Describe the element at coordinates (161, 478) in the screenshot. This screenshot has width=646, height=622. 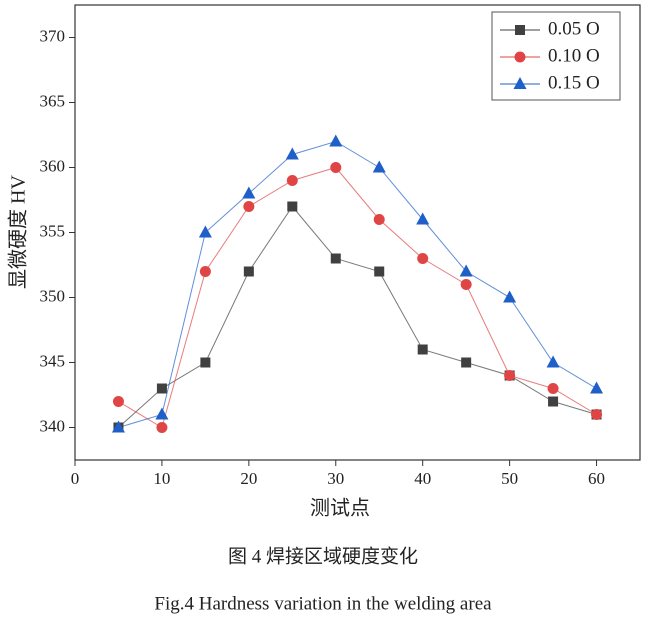
I see `x-tick-label: 10` at that location.